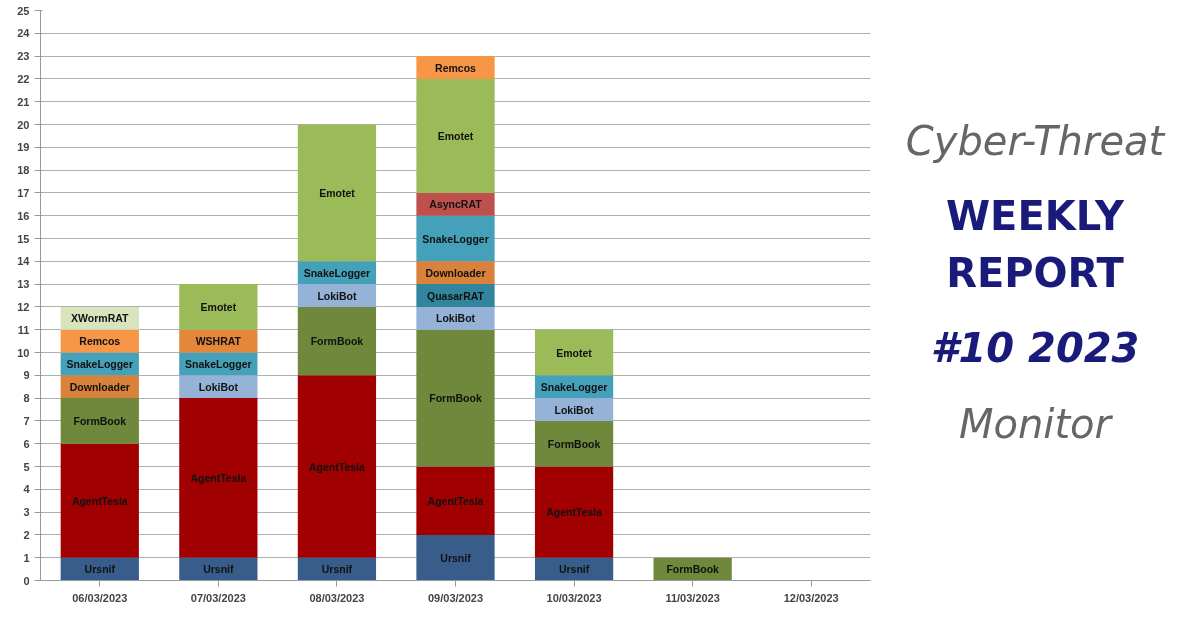 The image size is (1200, 628). I want to click on series-label: SnakeLogger, so click(100, 363).